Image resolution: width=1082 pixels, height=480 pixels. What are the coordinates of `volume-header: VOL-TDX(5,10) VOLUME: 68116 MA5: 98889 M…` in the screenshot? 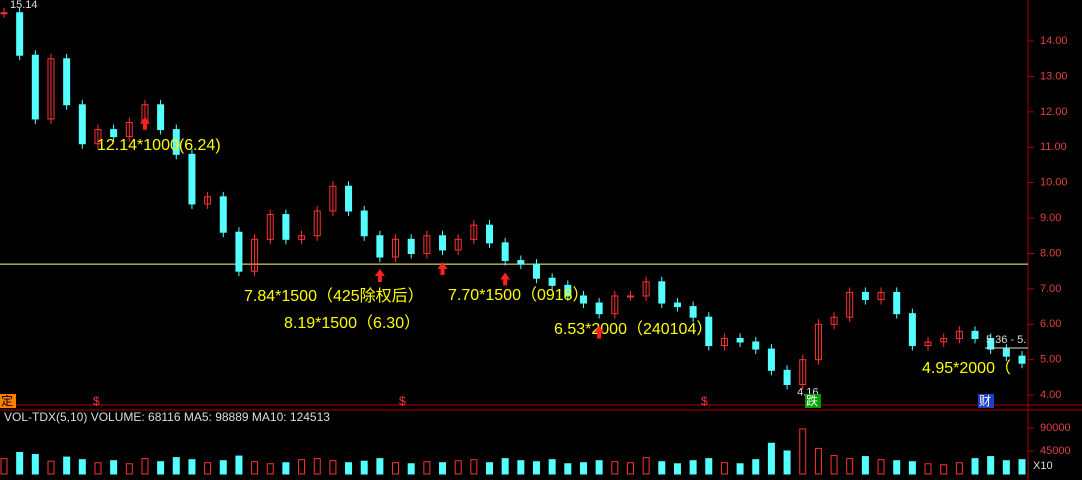 It's located at (167, 417).